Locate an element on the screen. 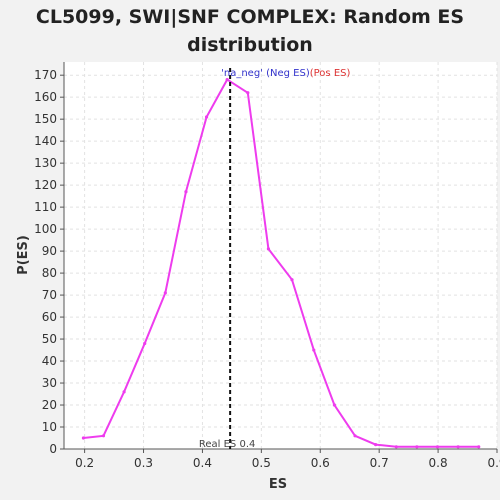 This screenshot has width=500, height=500. y-tick-label-4: 40 is located at coordinates (49, 361).